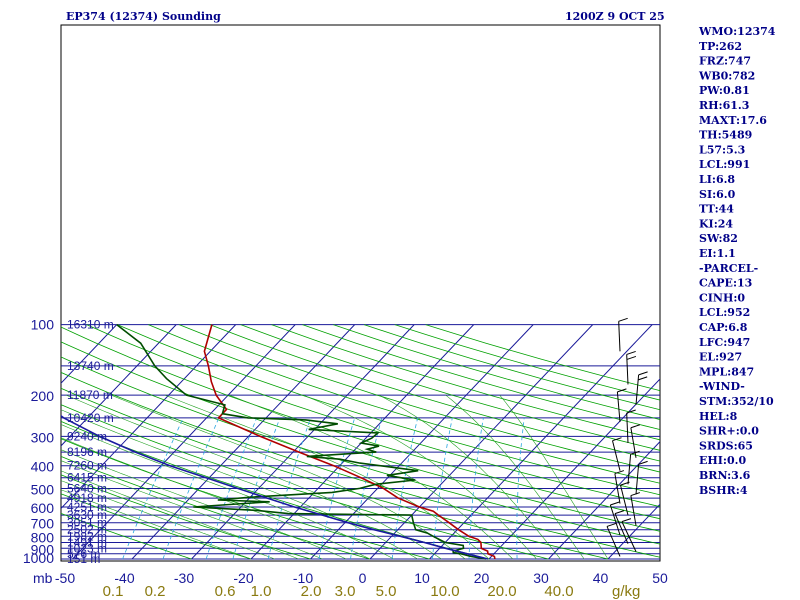  What do you see at coordinates (363, 578) in the screenshot?
I see `temperature-tick: 0` at bounding box center [363, 578].